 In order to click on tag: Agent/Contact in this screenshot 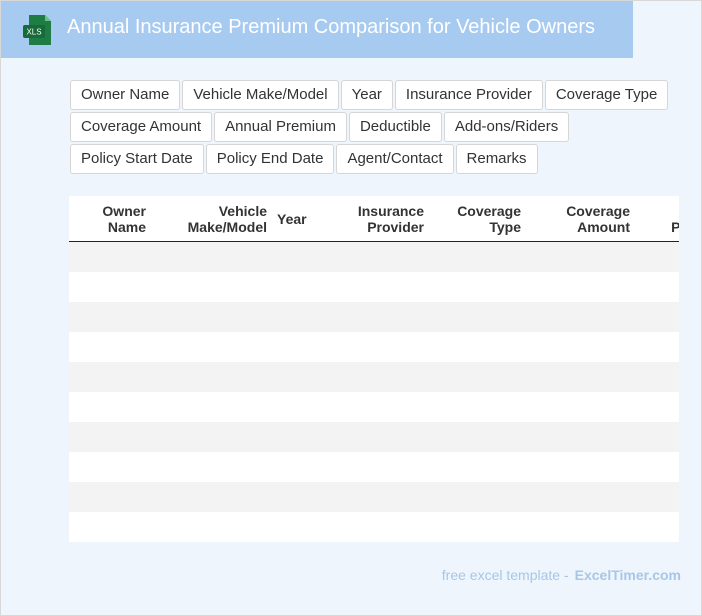, I will do `click(395, 159)`.